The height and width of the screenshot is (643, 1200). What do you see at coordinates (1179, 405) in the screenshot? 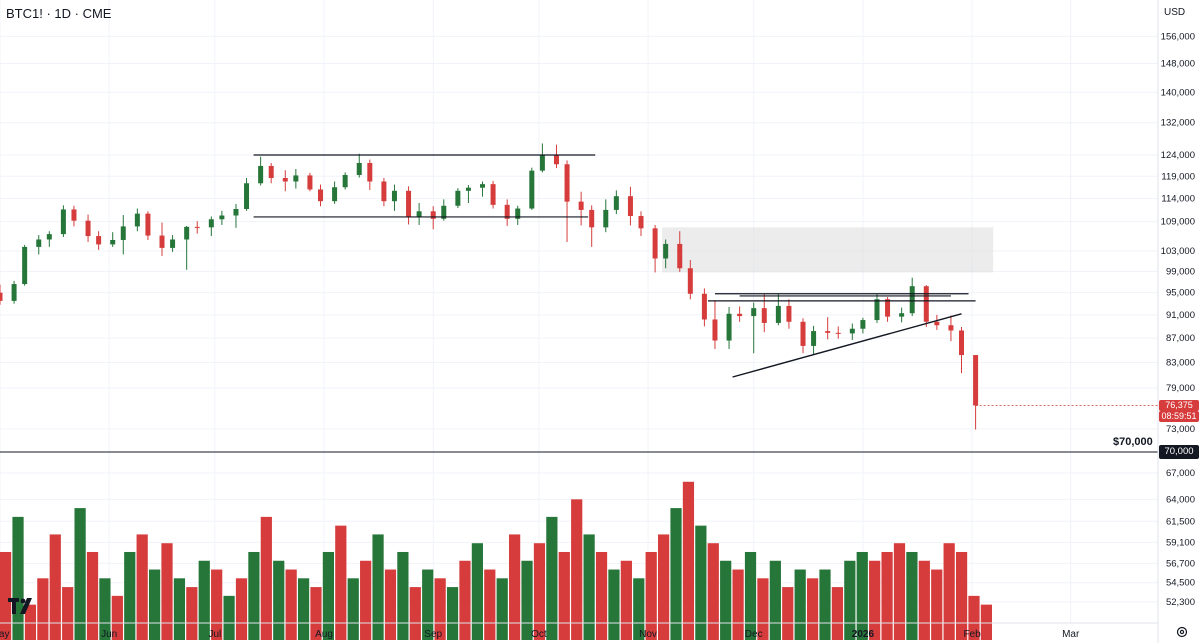
I see `last-price-badge: 76,375` at bounding box center [1179, 405].